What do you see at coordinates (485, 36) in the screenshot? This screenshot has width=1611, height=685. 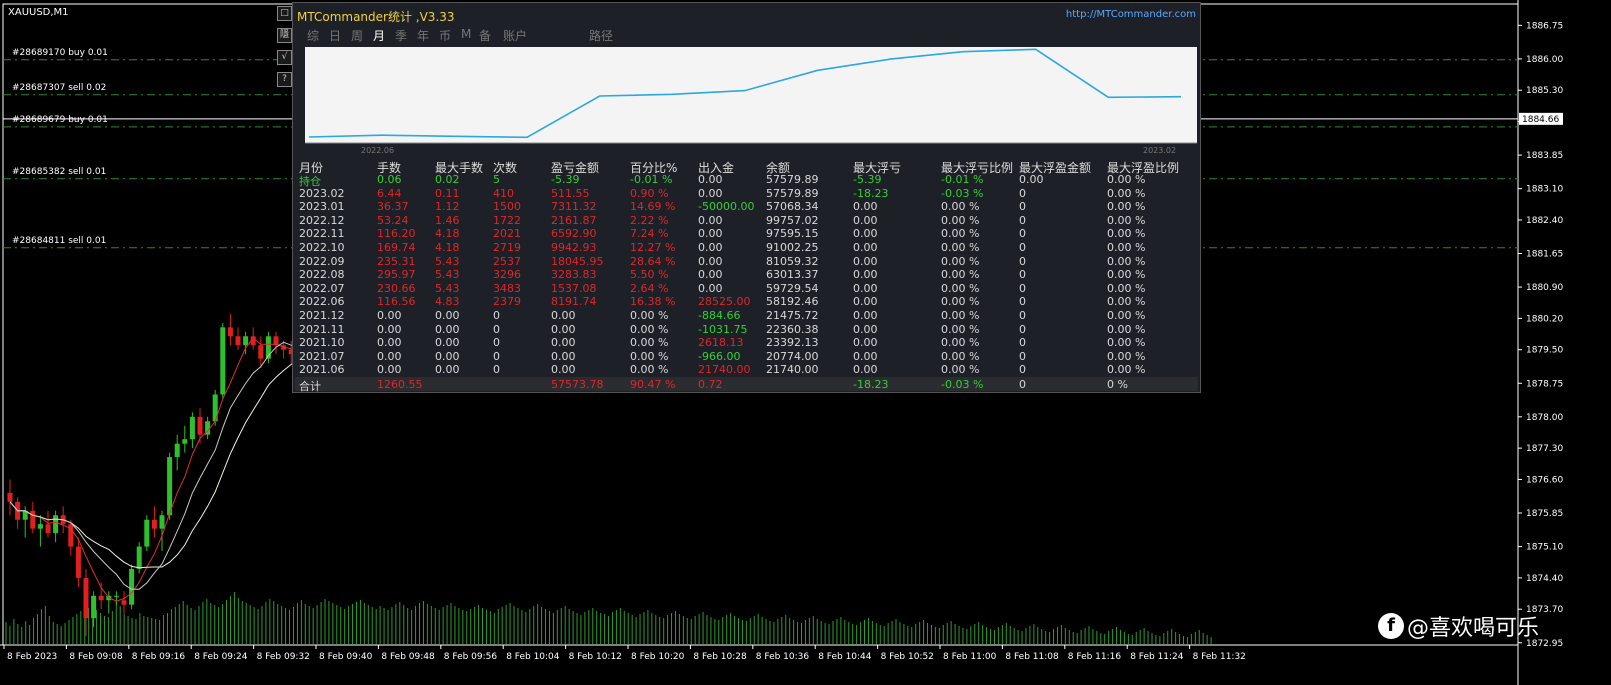 I see `tab-8: 备` at bounding box center [485, 36].